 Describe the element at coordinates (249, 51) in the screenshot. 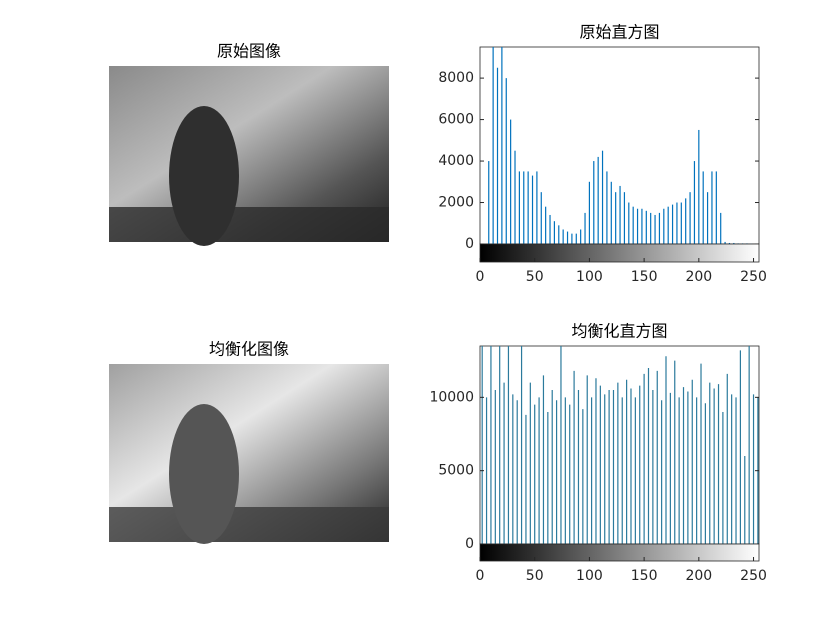

I see `chart-title: 原始图像` at that location.